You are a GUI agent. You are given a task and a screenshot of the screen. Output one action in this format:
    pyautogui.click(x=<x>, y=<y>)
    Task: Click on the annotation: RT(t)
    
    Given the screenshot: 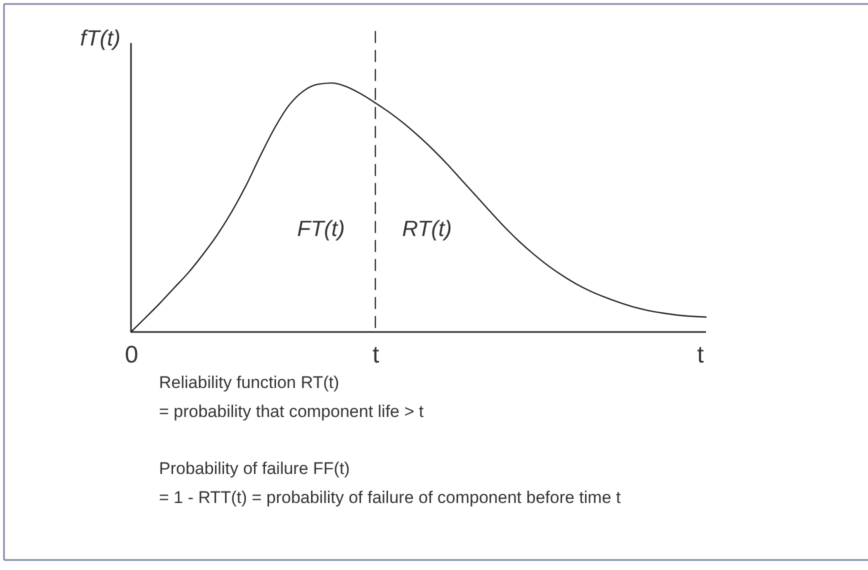 What is the action you would take?
    pyautogui.click(x=427, y=228)
    